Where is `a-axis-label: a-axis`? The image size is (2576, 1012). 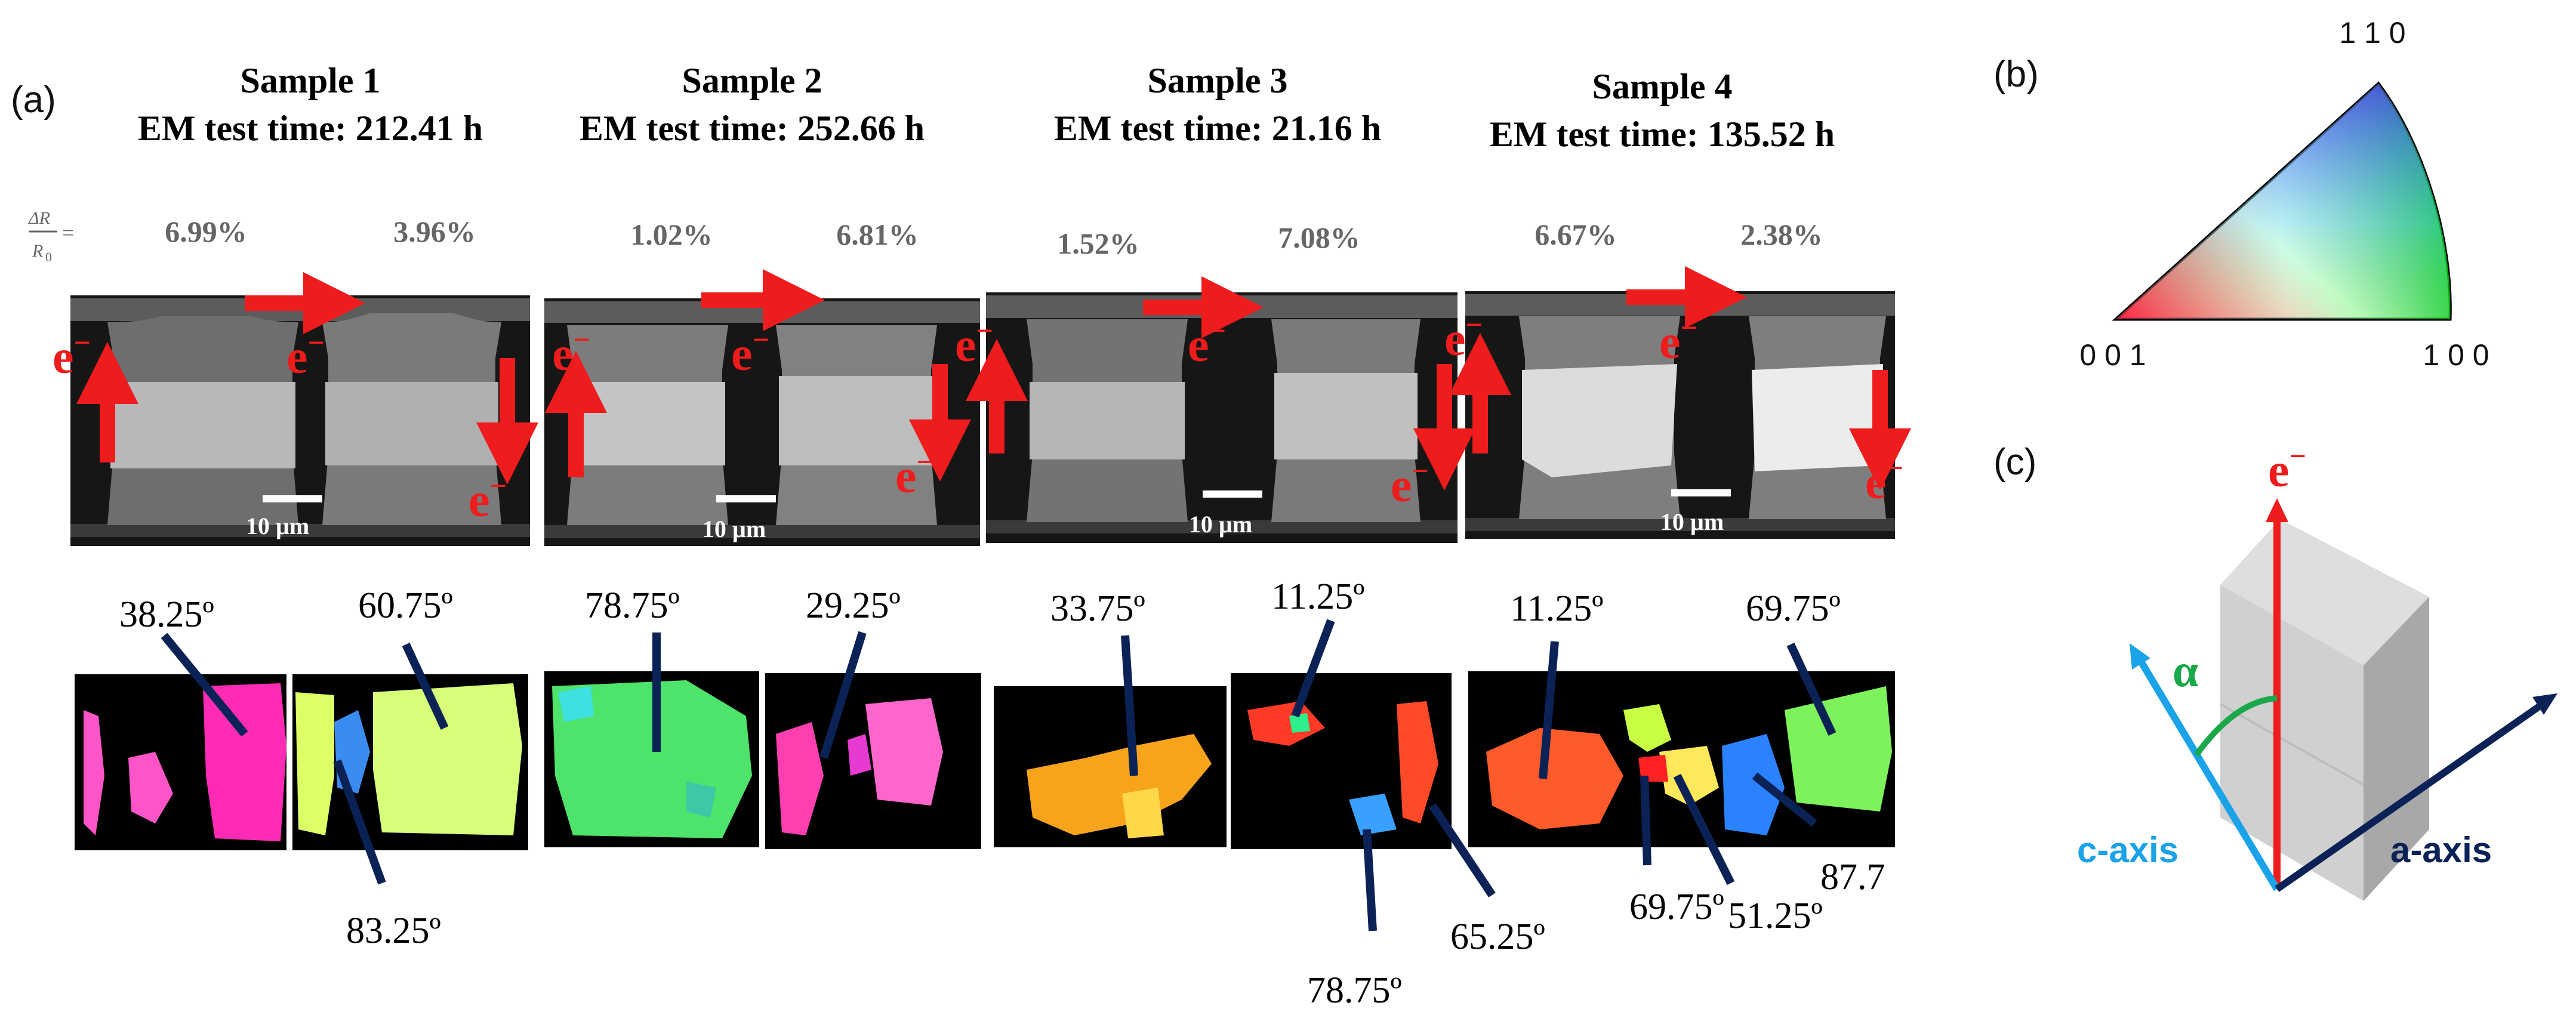
a-axis-label: a-axis is located at coordinates (2441, 850).